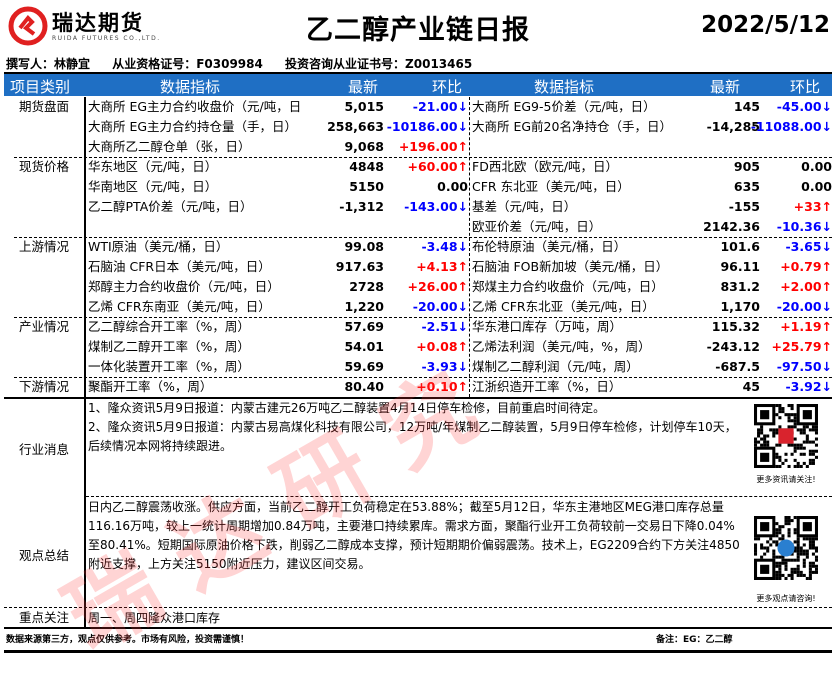 The width and height of the screenshot is (836, 675). What do you see at coordinates (808, 246) in the screenshot?
I see `change-right: -3.65↓` at bounding box center [808, 246].